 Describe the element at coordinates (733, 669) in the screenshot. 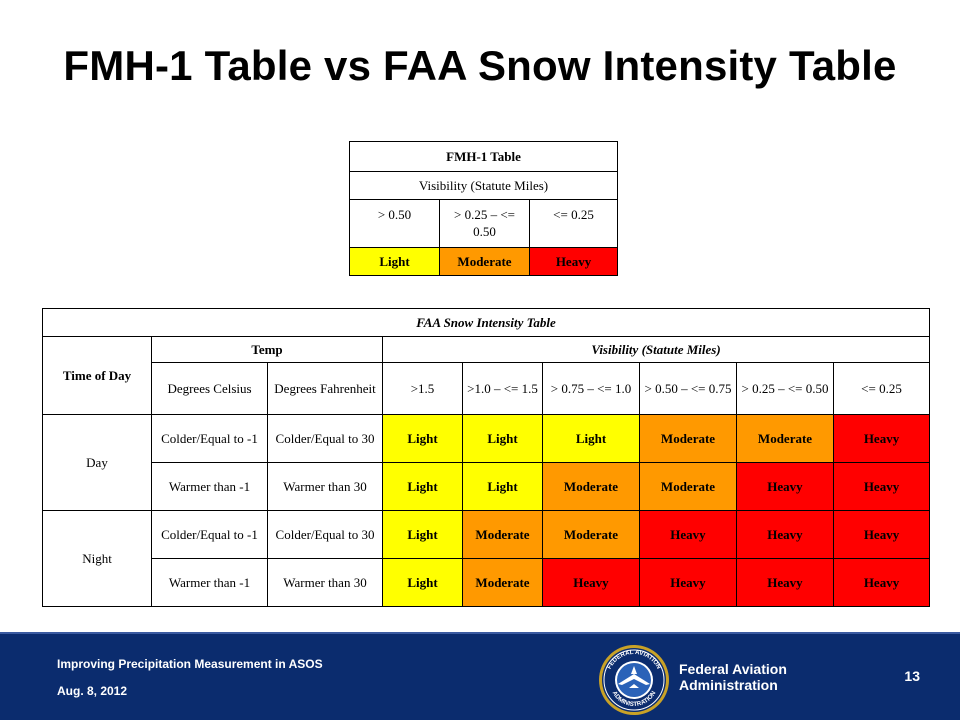

I see `organization-line-1: Federal Aviation` at that location.